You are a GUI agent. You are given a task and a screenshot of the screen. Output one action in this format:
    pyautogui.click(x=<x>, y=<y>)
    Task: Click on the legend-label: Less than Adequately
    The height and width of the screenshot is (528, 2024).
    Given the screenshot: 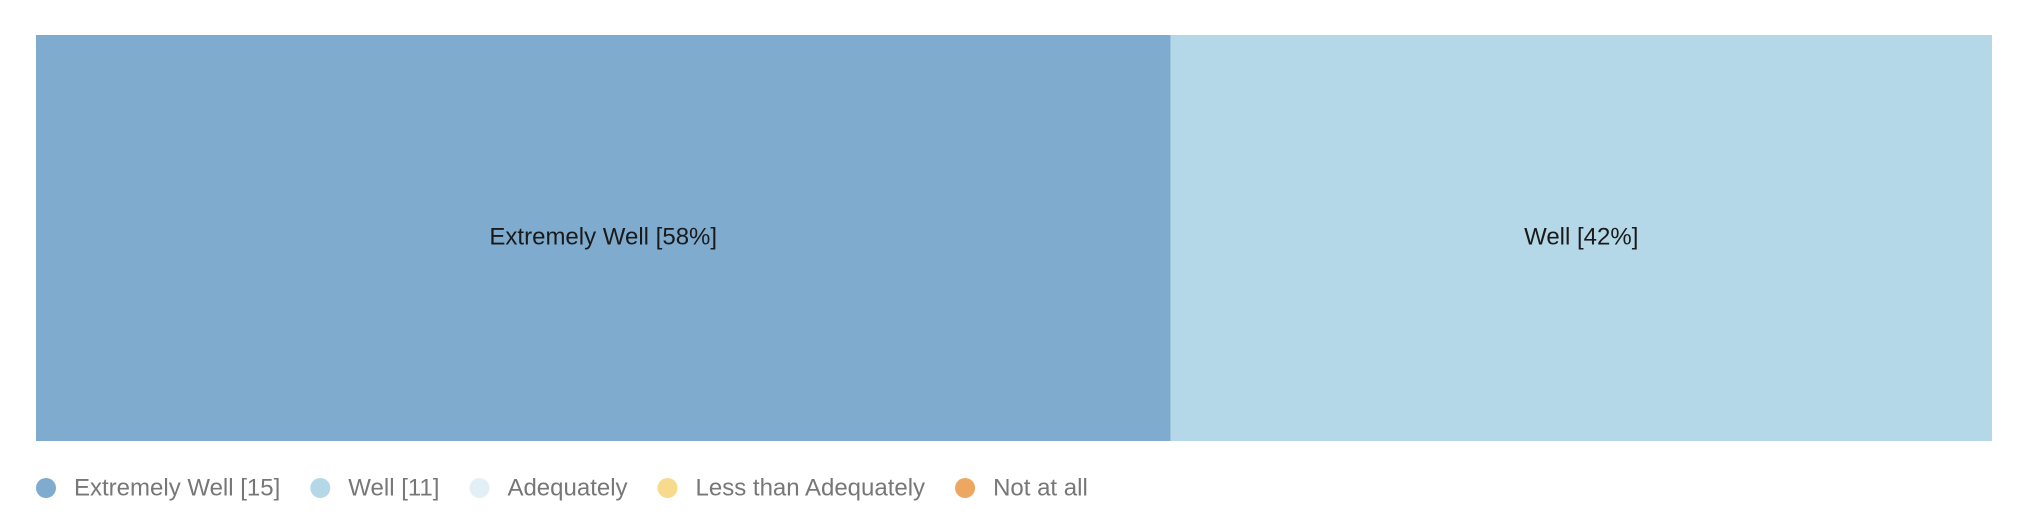 What is the action you would take?
    pyautogui.click(x=811, y=487)
    